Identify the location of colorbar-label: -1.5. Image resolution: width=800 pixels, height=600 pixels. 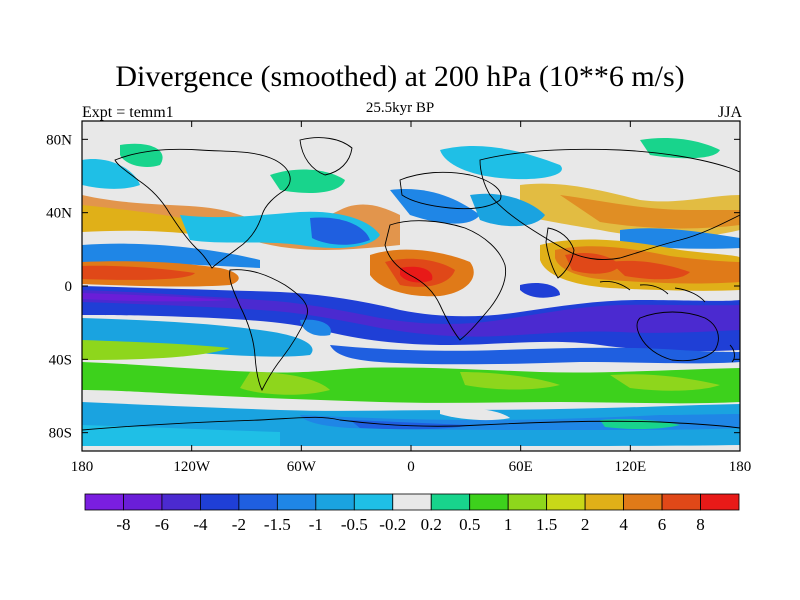
(277, 524).